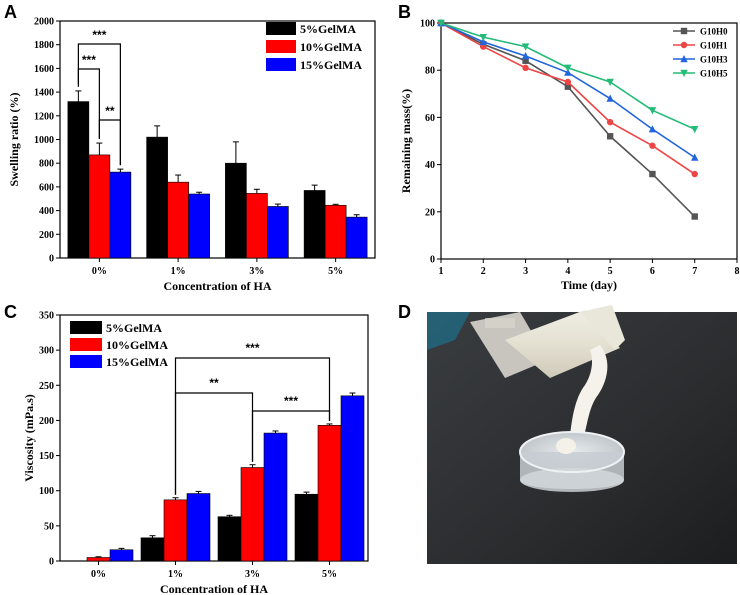 This screenshot has height=595, width=740. I want to click on x-axis-label: Time (day), so click(589, 285).